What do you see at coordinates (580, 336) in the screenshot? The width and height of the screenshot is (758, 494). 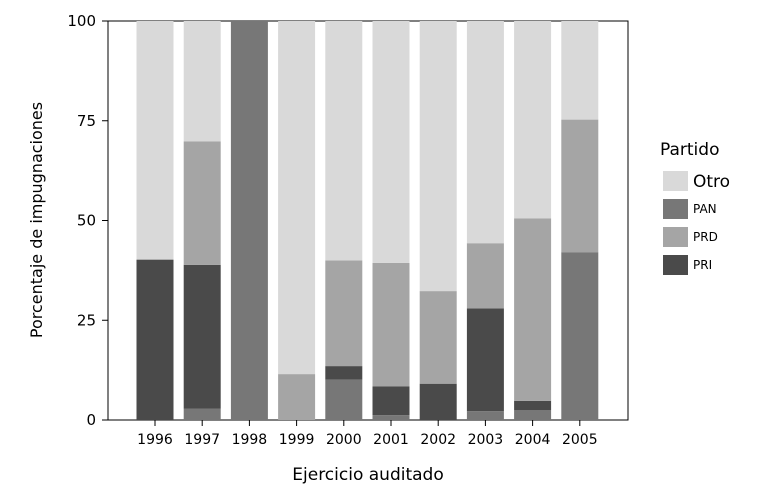 I see `bar-pan-2005` at bounding box center [580, 336].